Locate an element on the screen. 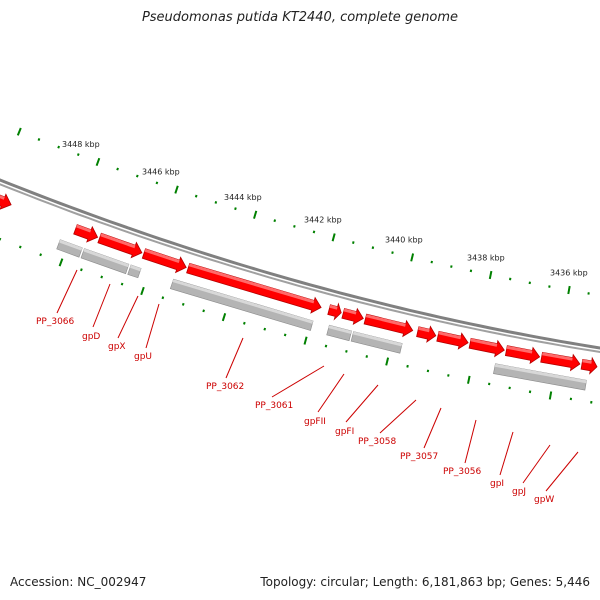 This screenshot has width=600, height=600. gene-label: PP_3062 is located at coordinates (225, 387).